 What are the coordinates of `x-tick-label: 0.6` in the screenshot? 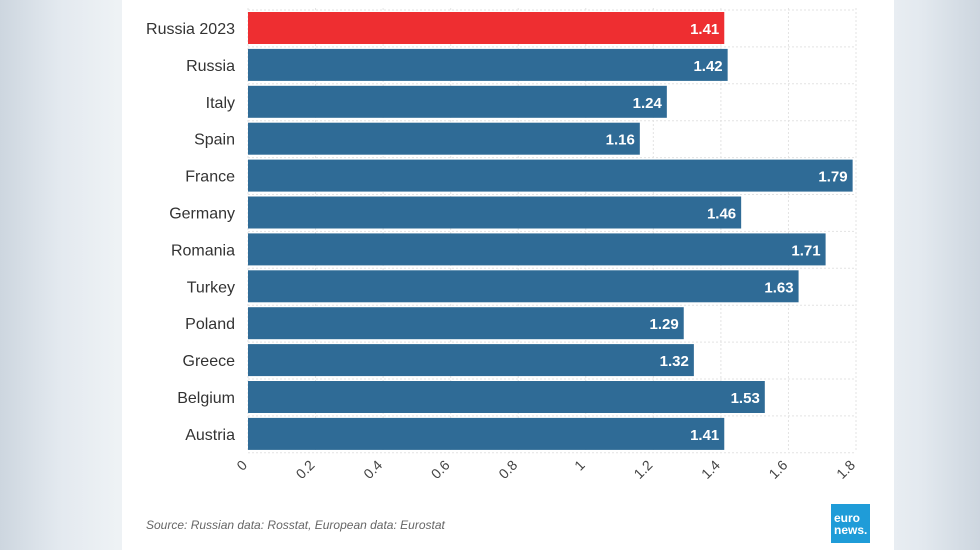 It's located at (440, 469).